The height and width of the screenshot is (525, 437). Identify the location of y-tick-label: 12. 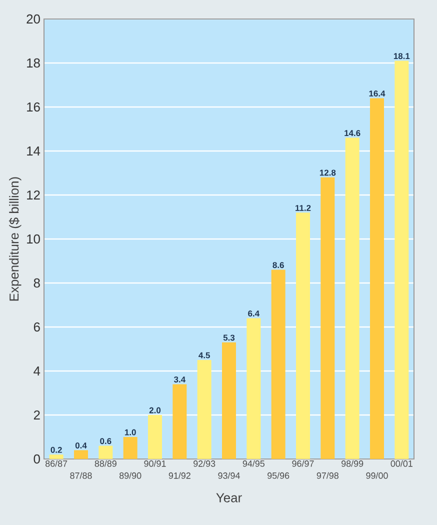
(33, 195).